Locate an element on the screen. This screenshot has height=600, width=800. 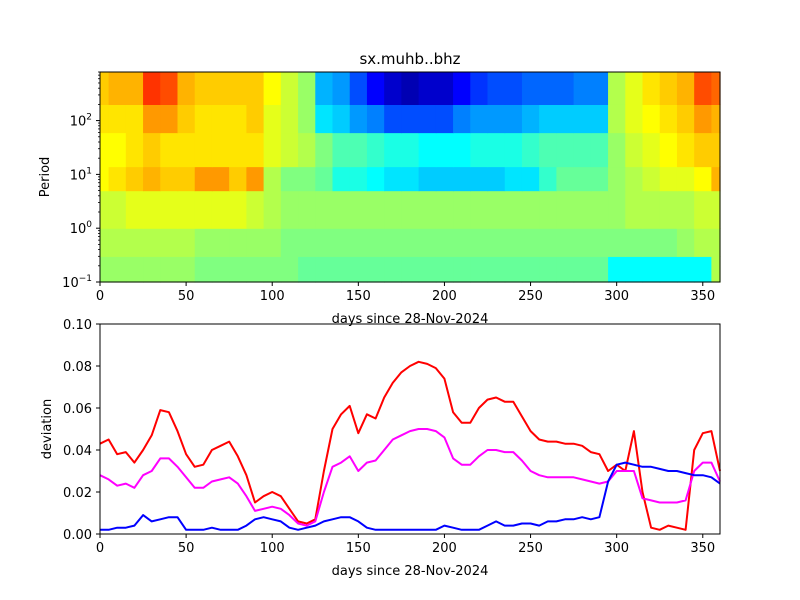
heatmap-y-tick-label: 102 is located at coordinates (81, 121).